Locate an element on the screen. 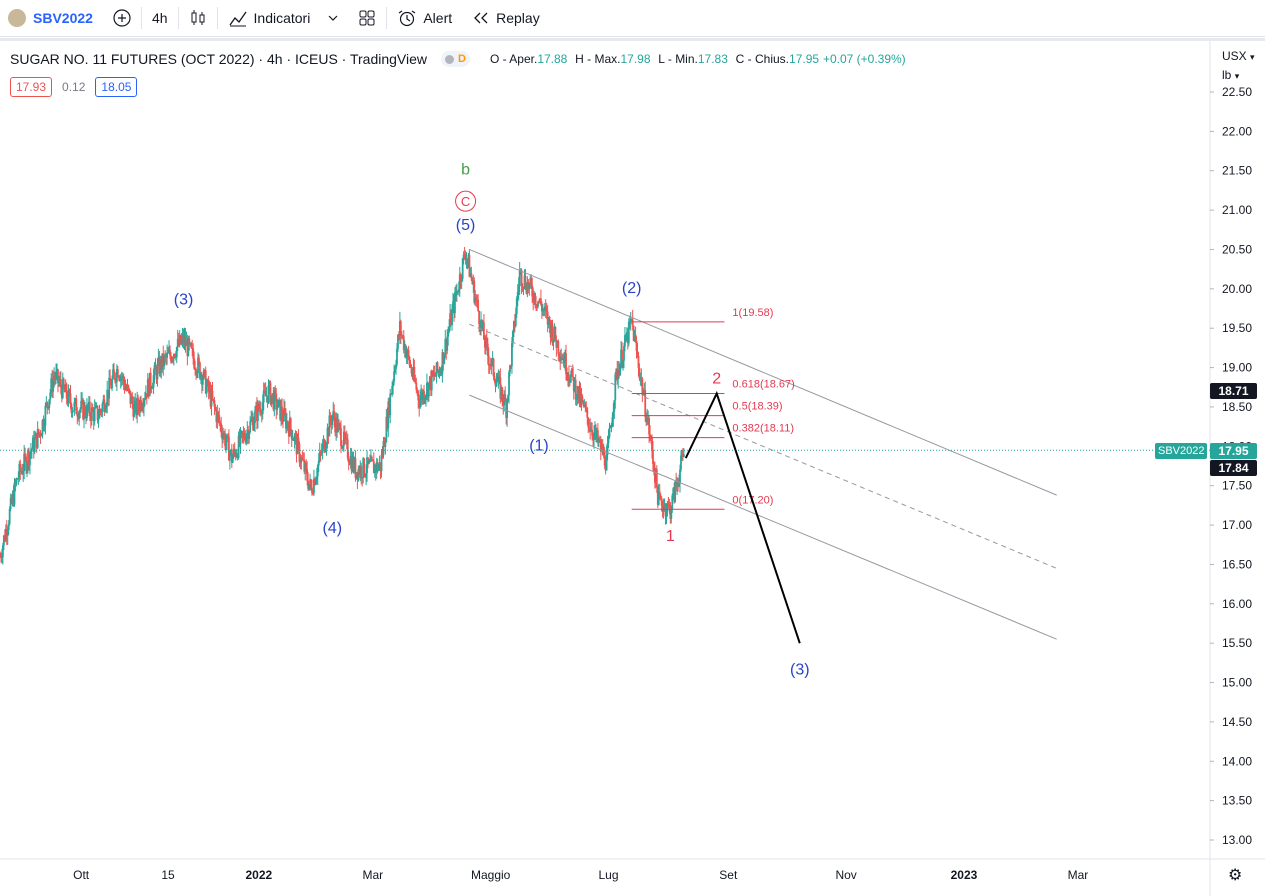 The image size is (1265, 896). wave-label: C is located at coordinates (465, 201).